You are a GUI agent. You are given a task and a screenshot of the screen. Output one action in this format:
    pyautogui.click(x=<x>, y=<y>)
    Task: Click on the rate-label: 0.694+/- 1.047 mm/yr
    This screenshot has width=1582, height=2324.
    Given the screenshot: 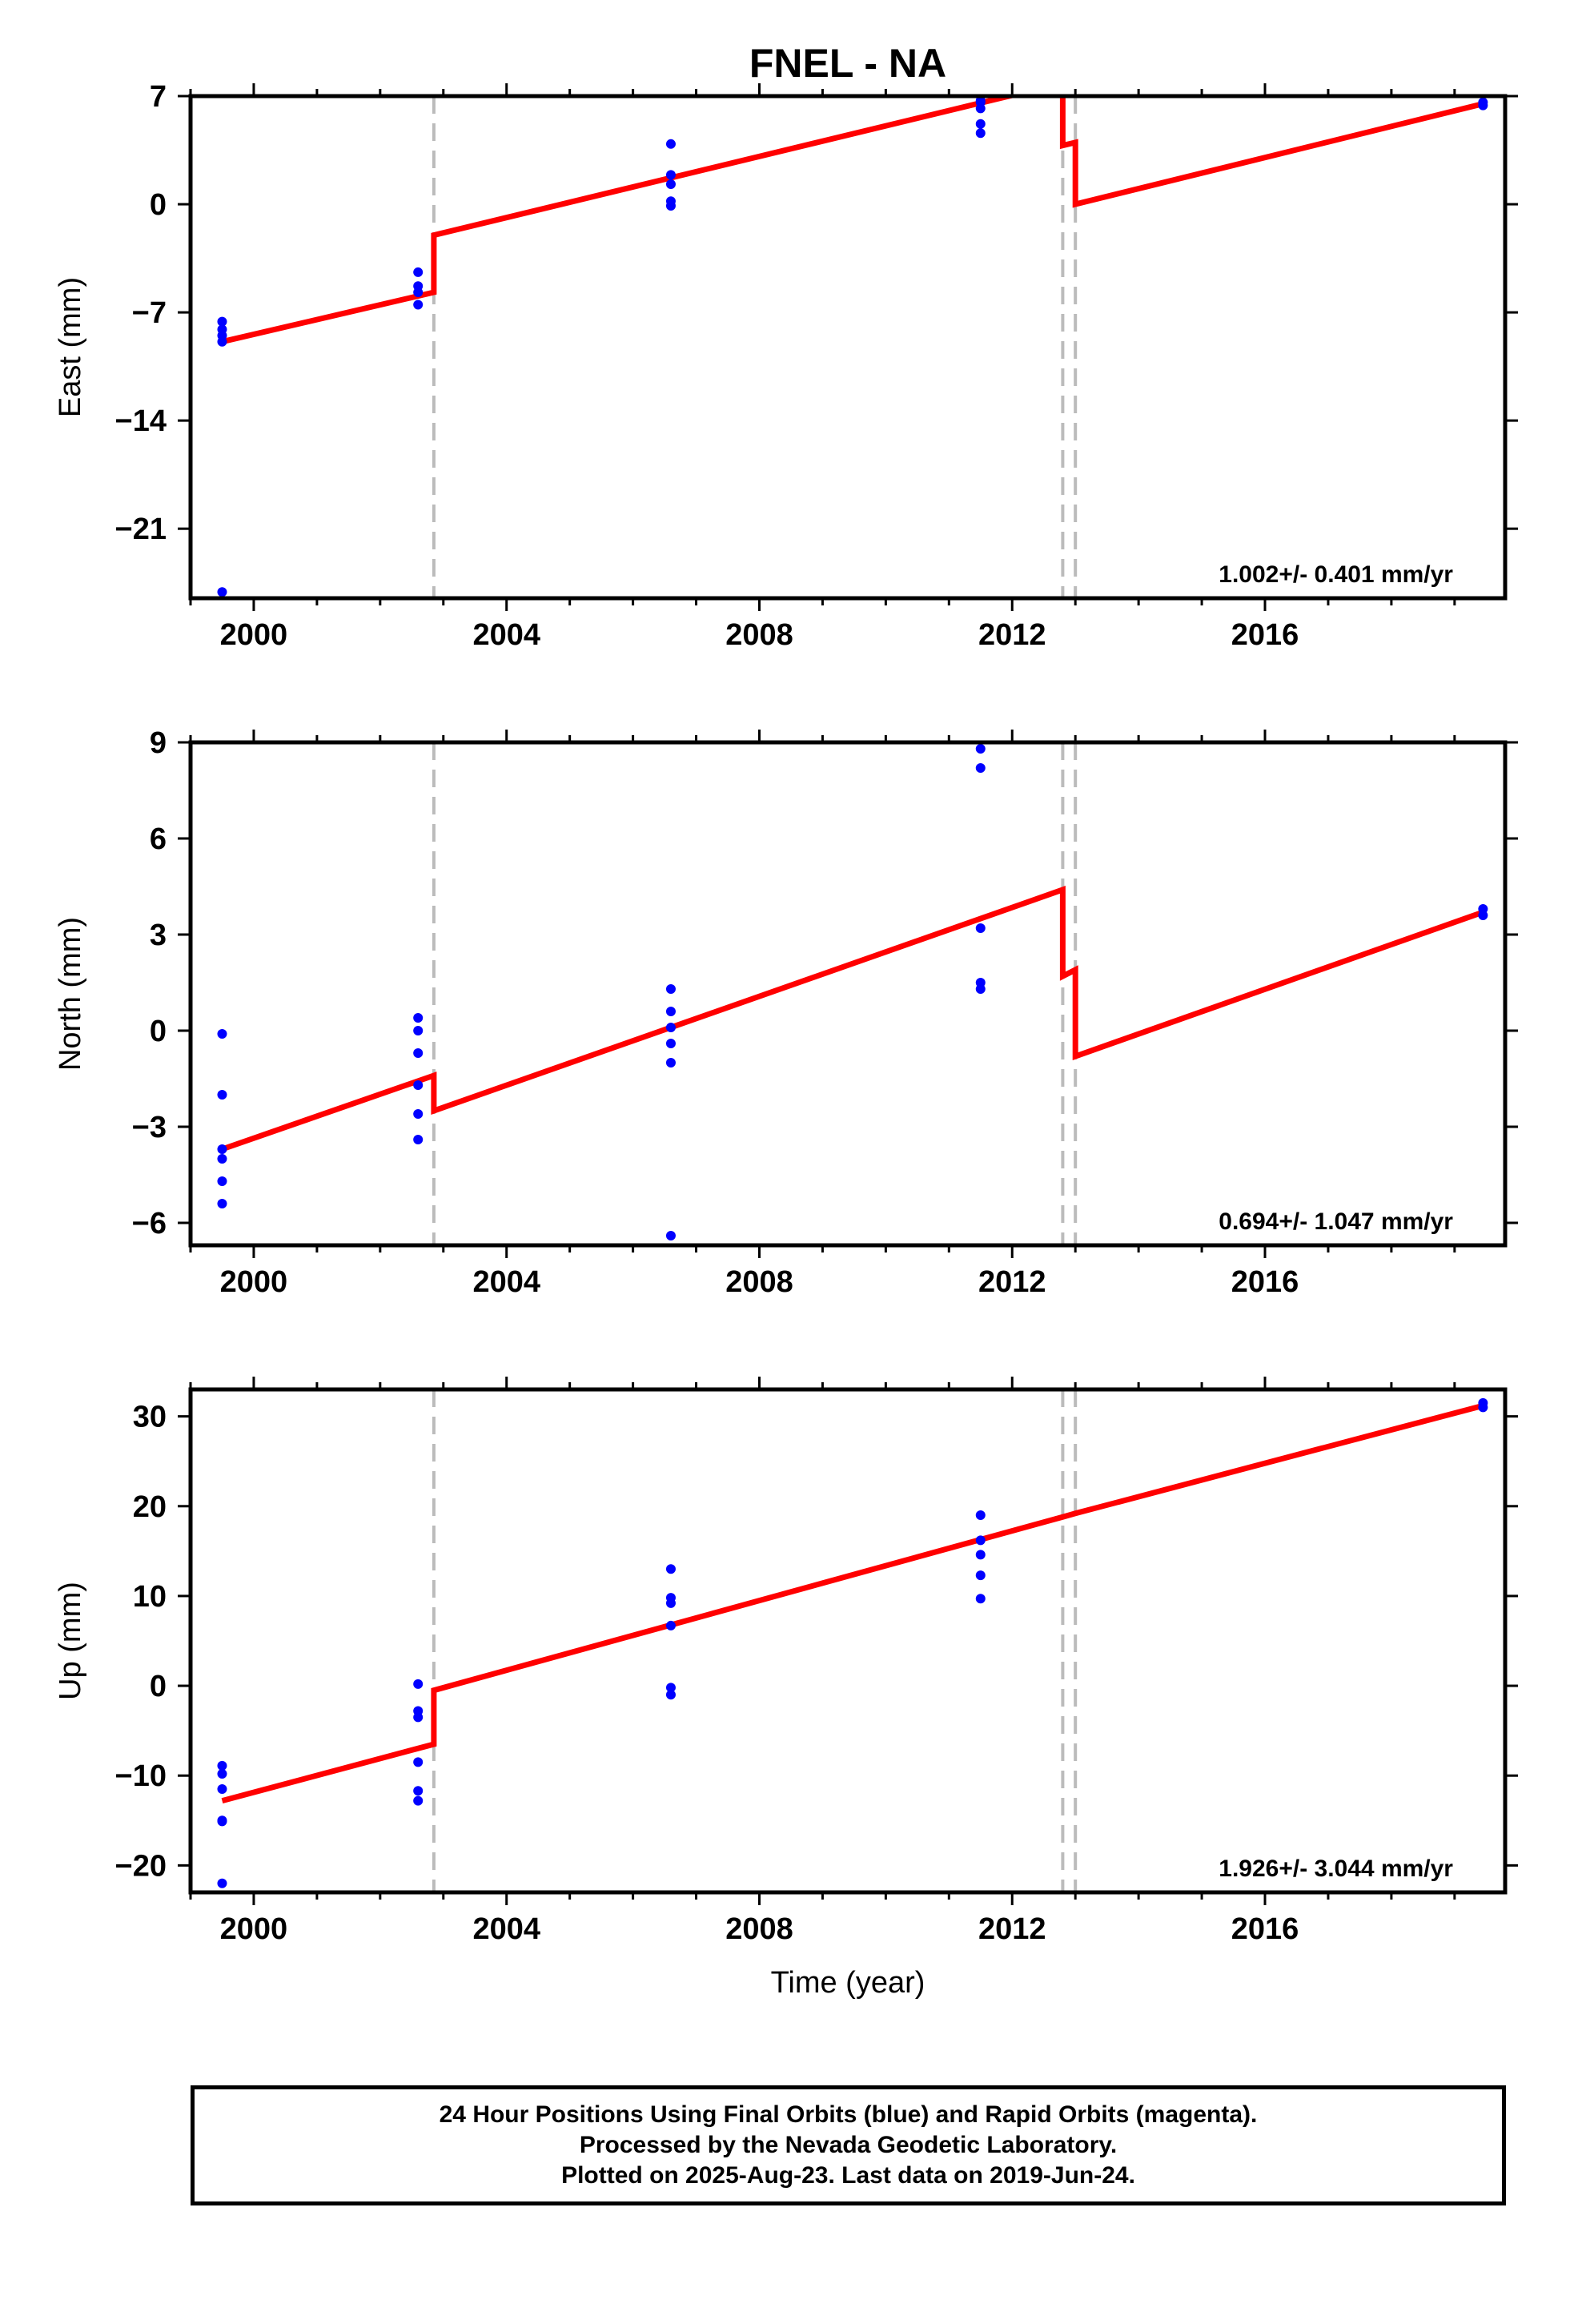 What is the action you would take?
    pyautogui.click(x=1336, y=1221)
    